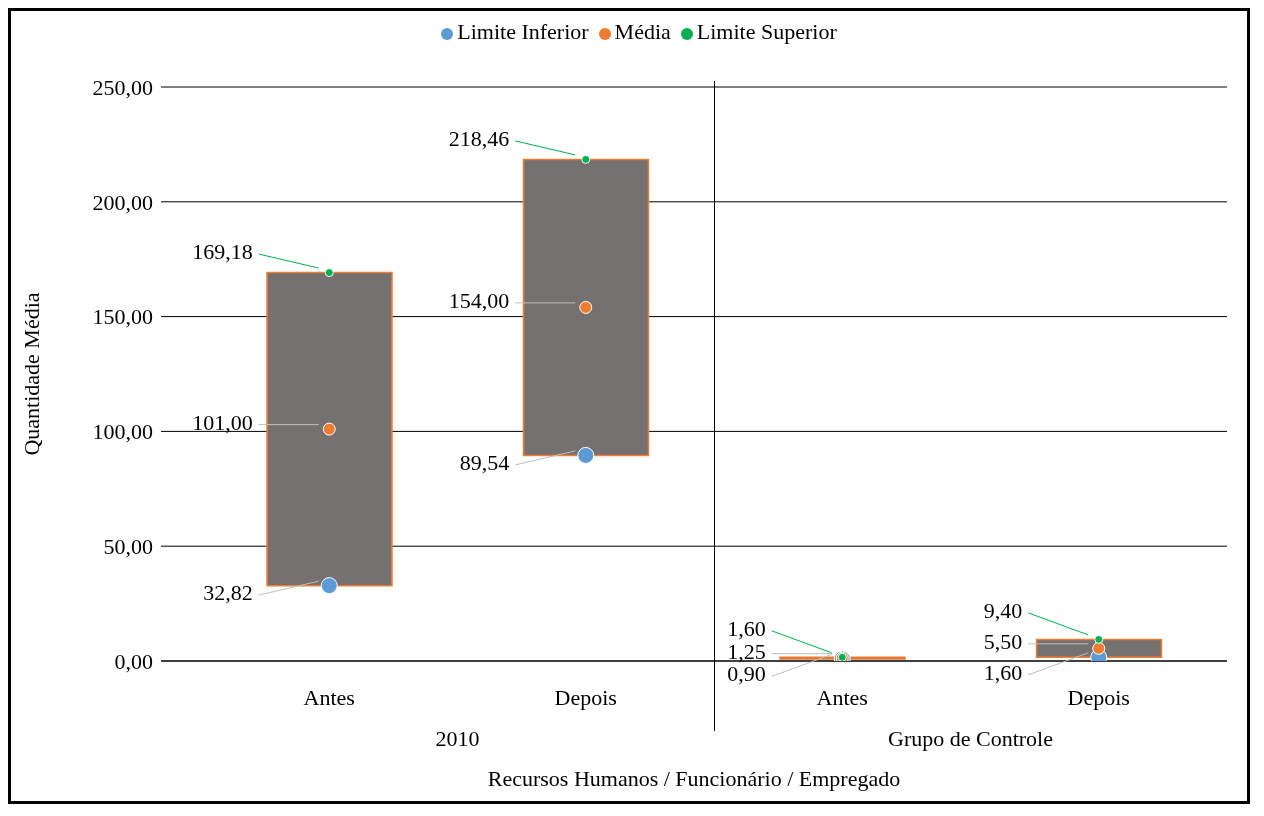 This screenshot has width=1264, height=816. I want to click on y-tick-label: 200,00, so click(122, 202).